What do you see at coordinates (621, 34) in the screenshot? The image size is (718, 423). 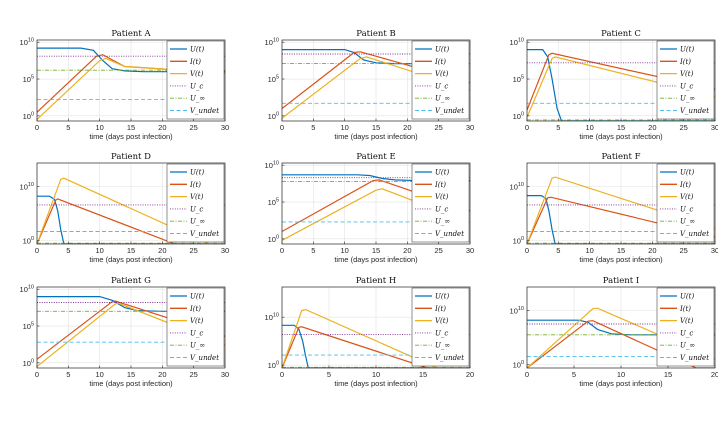 I see `panel-title: Patient C` at bounding box center [621, 34].